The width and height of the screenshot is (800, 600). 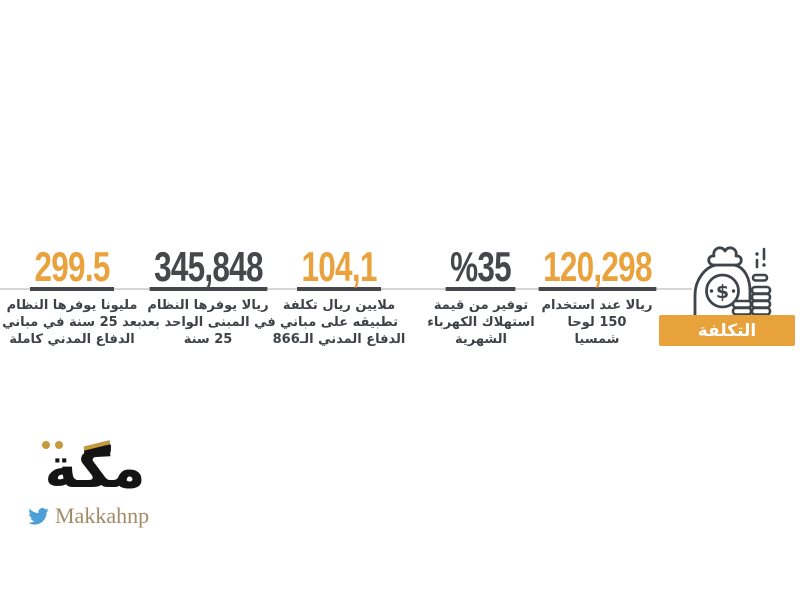 I want to click on stat-desc-line: 150 لوحا, so click(x=597, y=322).